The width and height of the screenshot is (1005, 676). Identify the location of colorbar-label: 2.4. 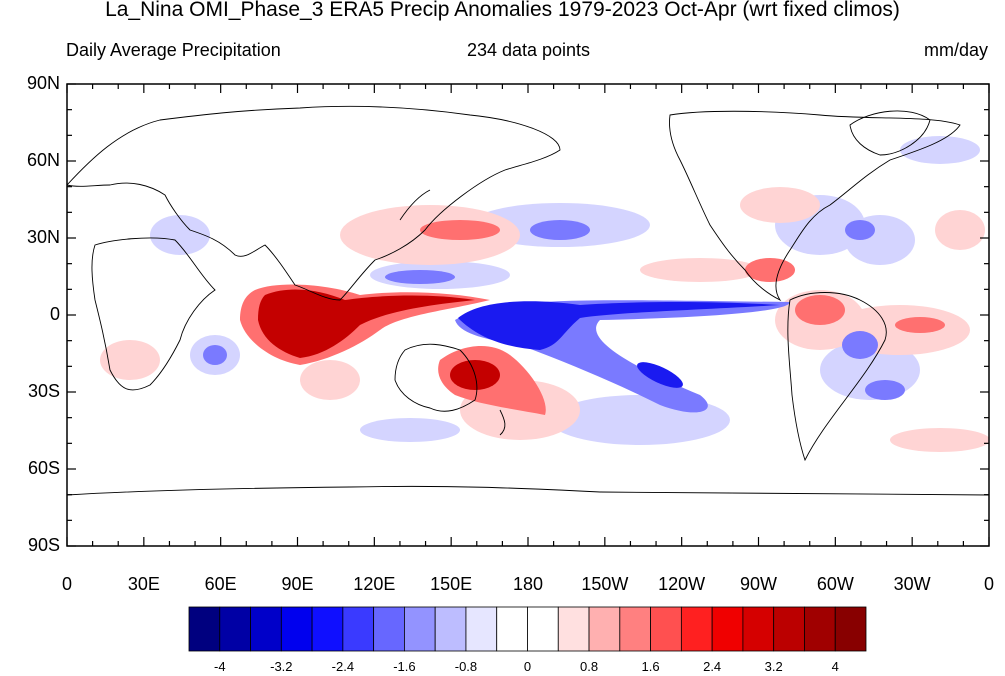
(712, 666).